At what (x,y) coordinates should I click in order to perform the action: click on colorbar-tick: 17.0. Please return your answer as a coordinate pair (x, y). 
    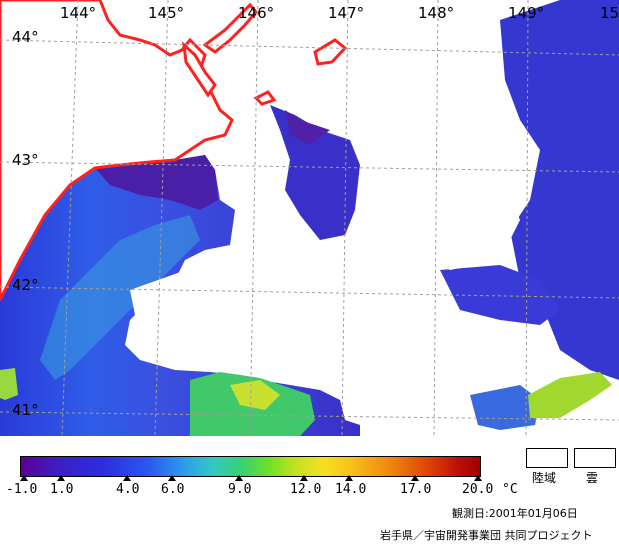
    Looking at the image, I should click on (416, 489).